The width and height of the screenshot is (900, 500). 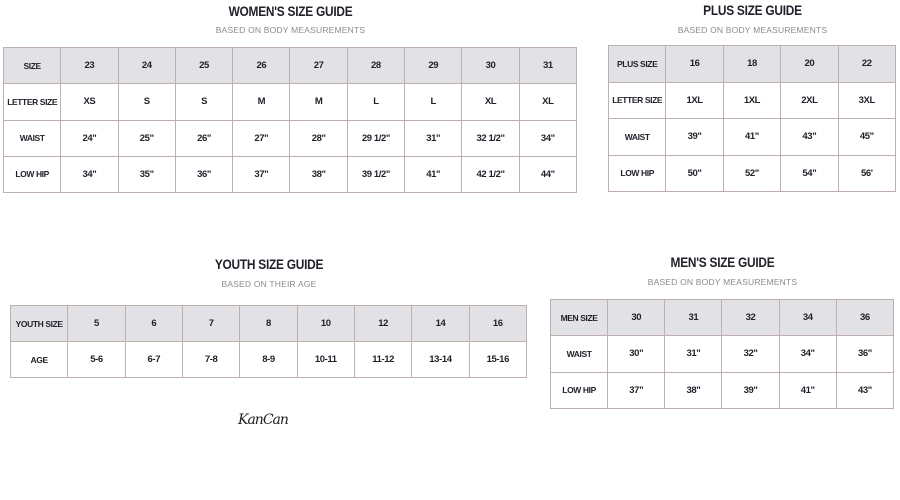 What do you see at coordinates (146, 65) in the screenshot?
I see `column-header: 24` at bounding box center [146, 65].